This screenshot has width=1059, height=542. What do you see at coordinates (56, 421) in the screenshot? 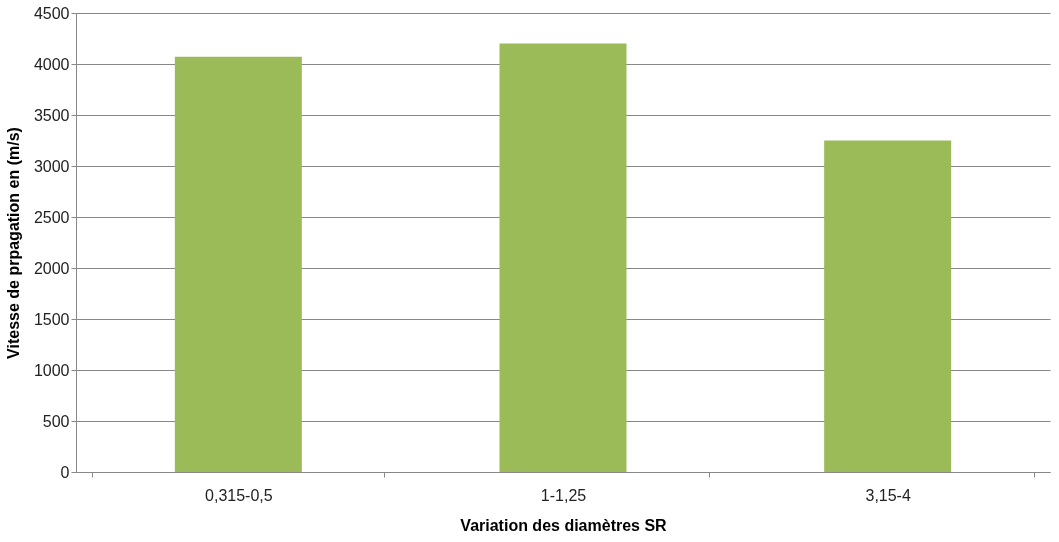
I see `y-tick-label: 500` at bounding box center [56, 421].